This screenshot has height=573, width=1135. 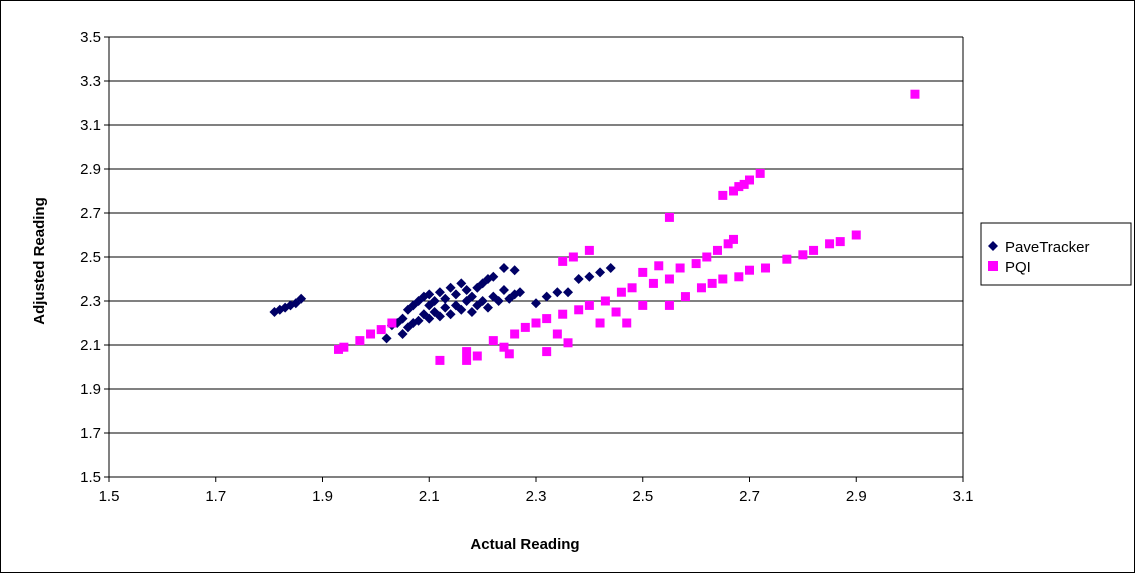 What do you see at coordinates (1047, 247) in the screenshot?
I see `legend-label-pavetracker: PaveTracker` at bounding box center [1047, 247].